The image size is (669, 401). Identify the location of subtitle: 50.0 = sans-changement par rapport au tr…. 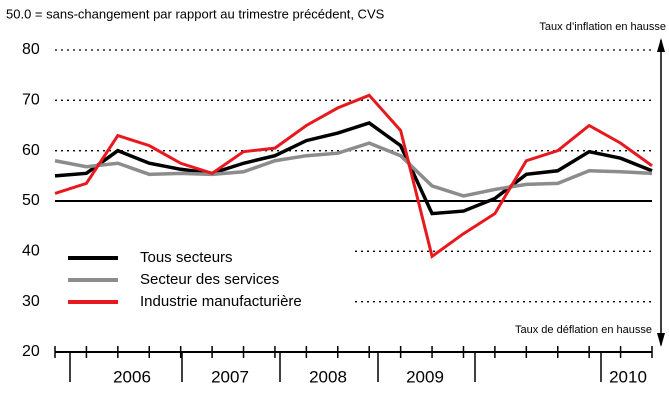
(195, 13).